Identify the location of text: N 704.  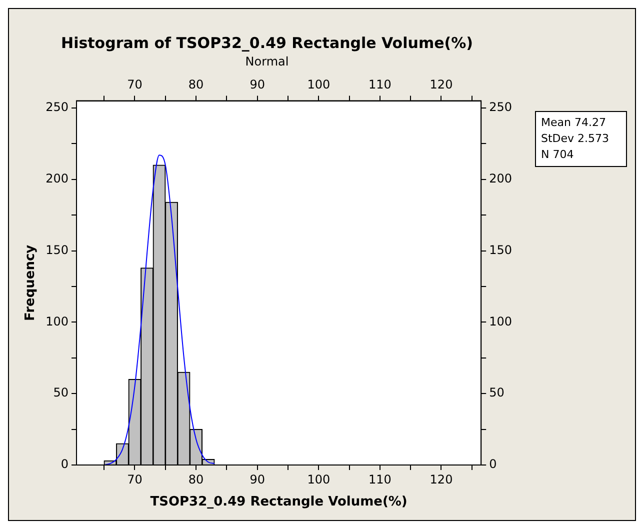
(558, 155).